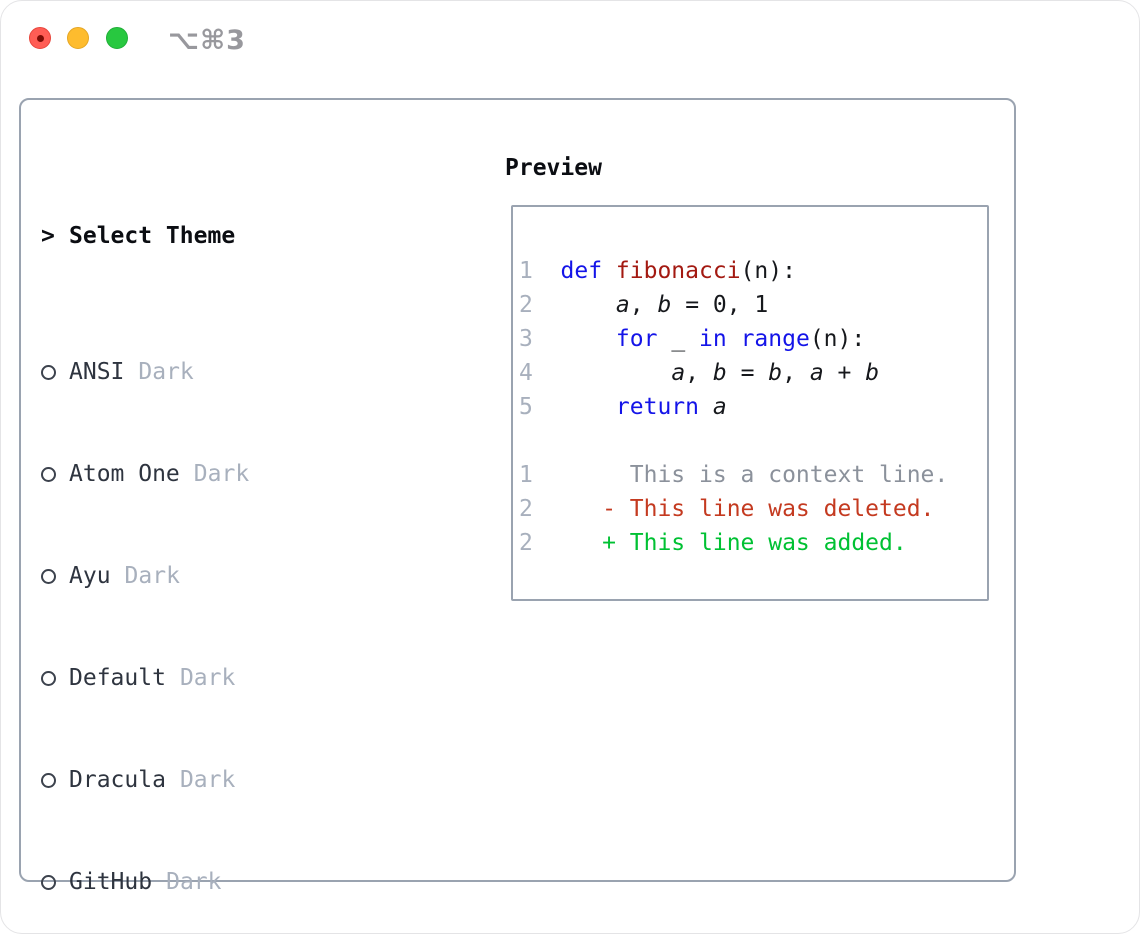 This screenshot has width=1140, height=934. What do you see at coordinates (207, 40) in the screenshot?
I see `window-title: ⌥⌘3` at bounding box center [207, 40].